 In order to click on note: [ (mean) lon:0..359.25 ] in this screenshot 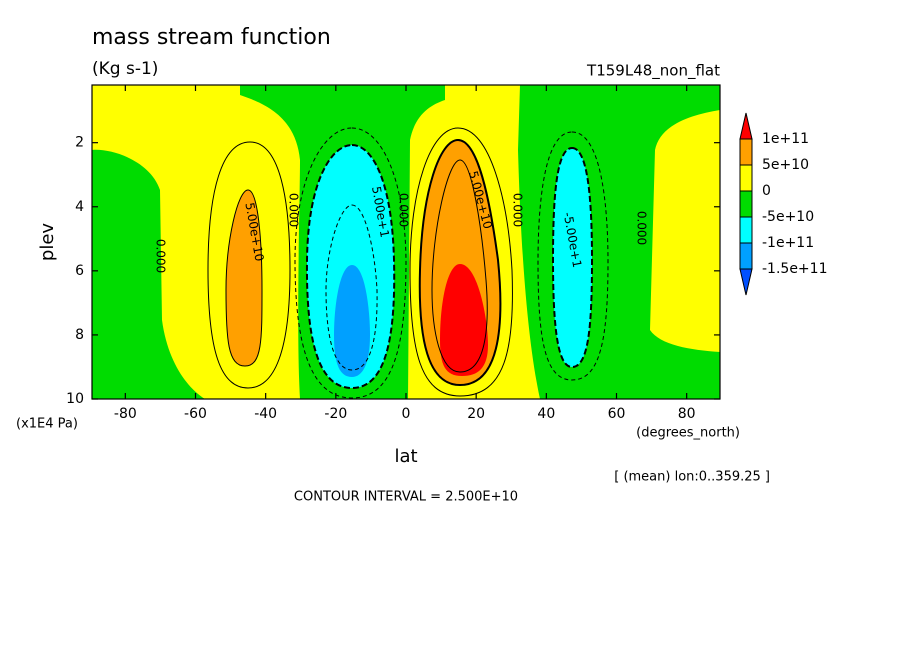, I will do `click(692, 477)`.